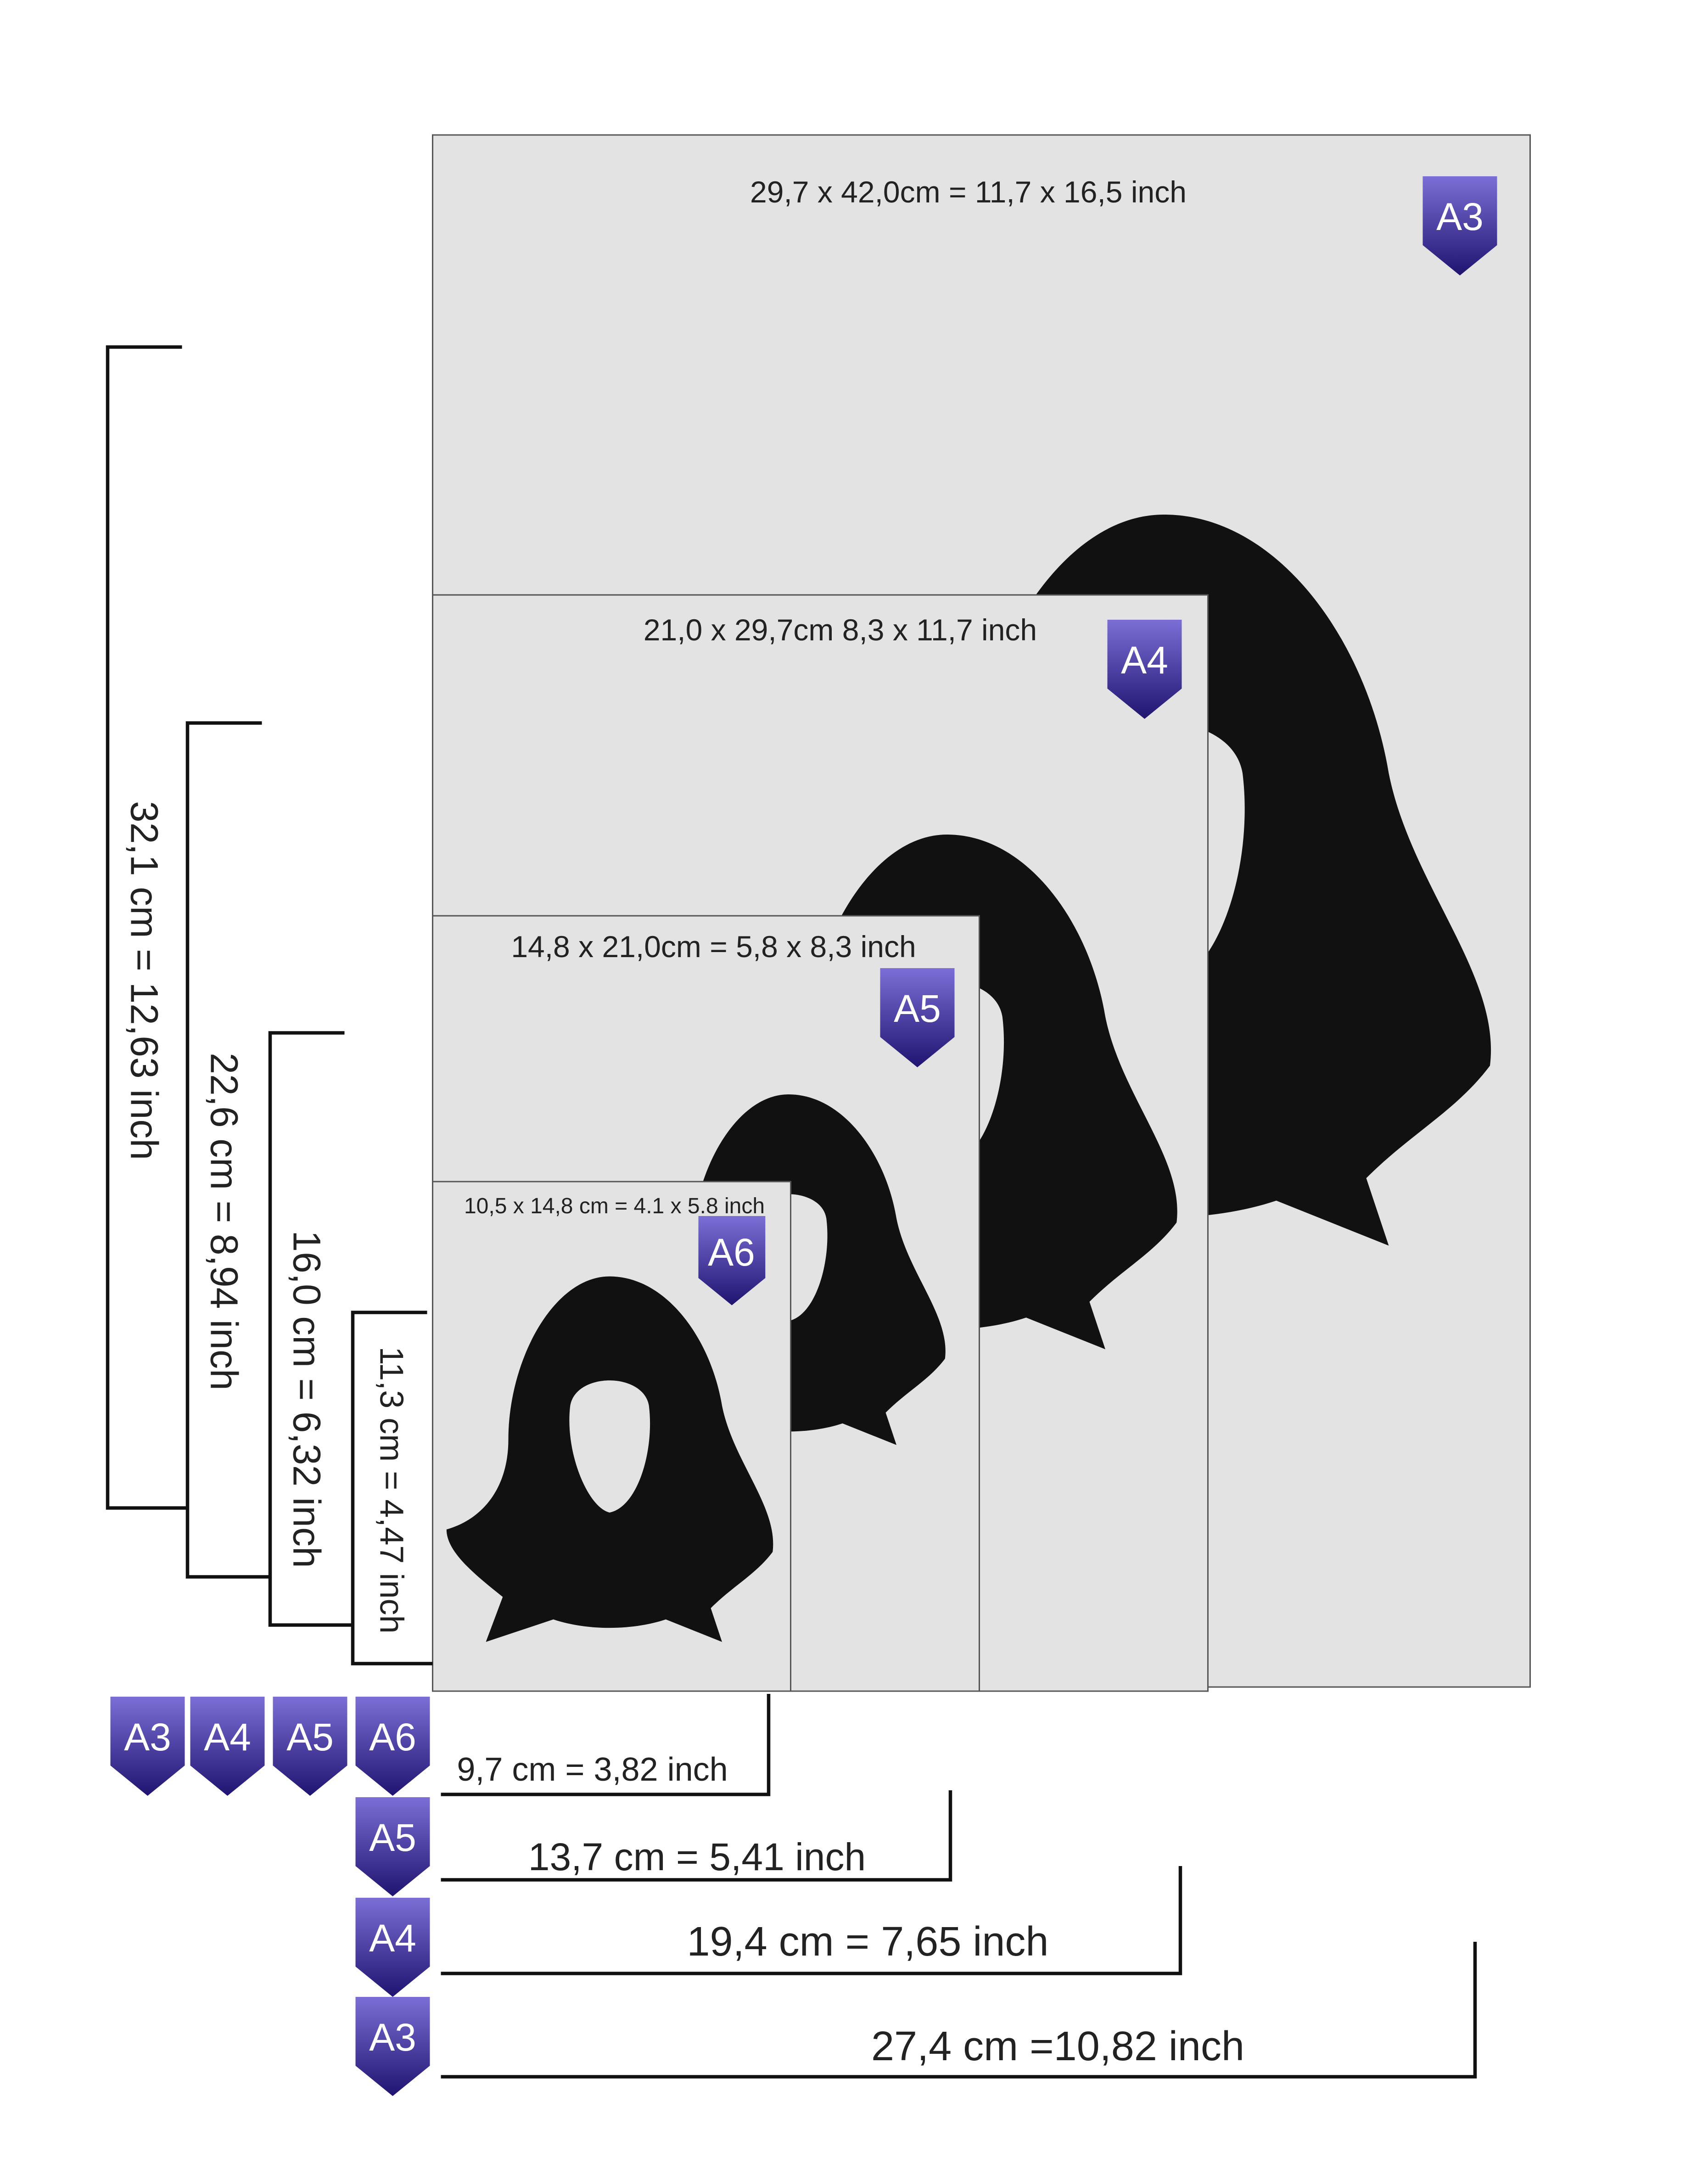 The height and width of the screenshot is (2158, 1708). Describe the element at coordinates (968, 192) in the screenshot. I see `sheet-size: 29,7 x 42,0cm = 11,7 x 16,5 inch` at that location.